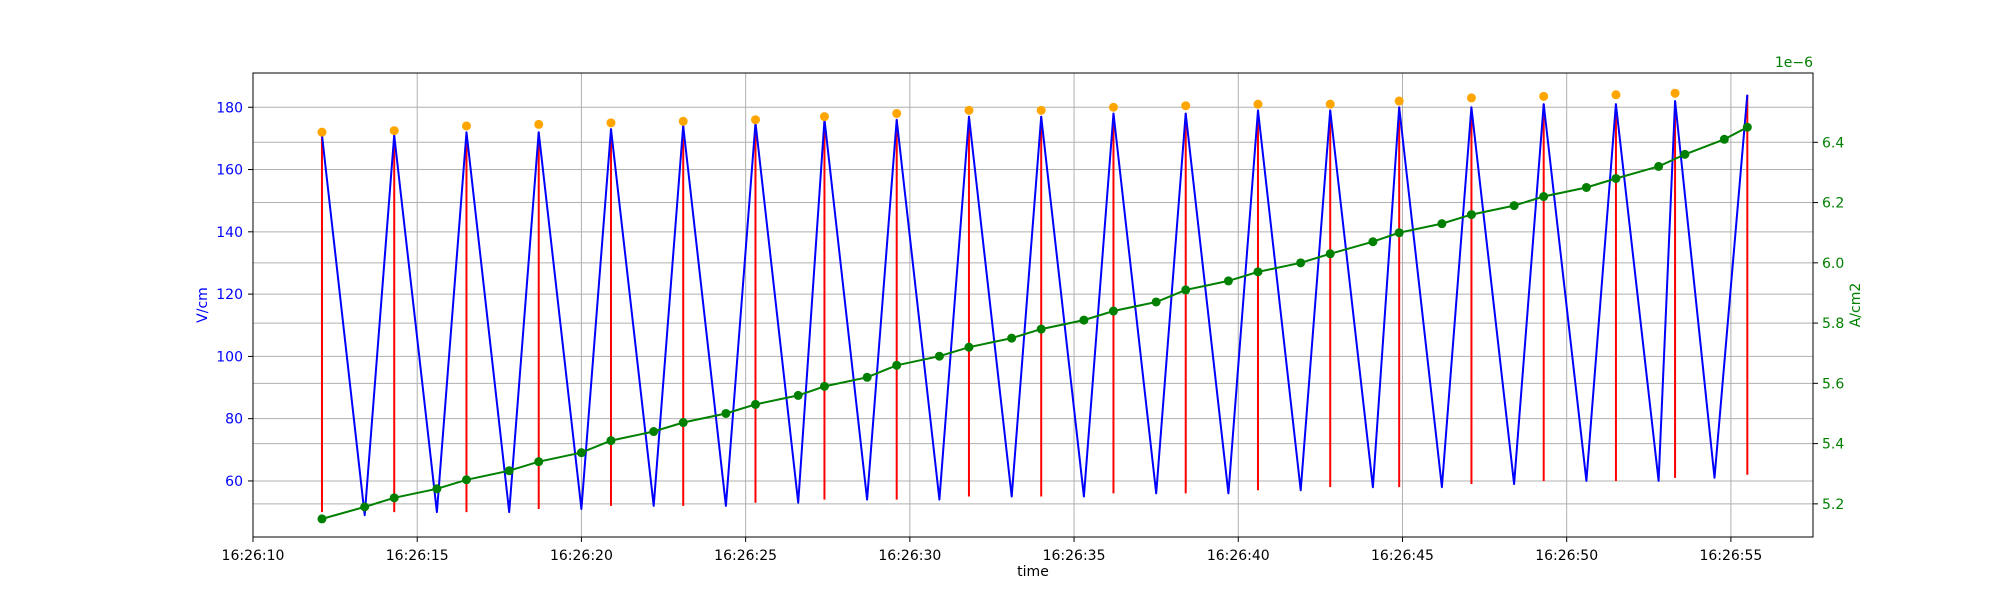 The width and height of the screenshot is (2000, 600). Describe the element at coordinates (234, 482) in the screenshot. I see `left-y-tick-label: 60` at that location.